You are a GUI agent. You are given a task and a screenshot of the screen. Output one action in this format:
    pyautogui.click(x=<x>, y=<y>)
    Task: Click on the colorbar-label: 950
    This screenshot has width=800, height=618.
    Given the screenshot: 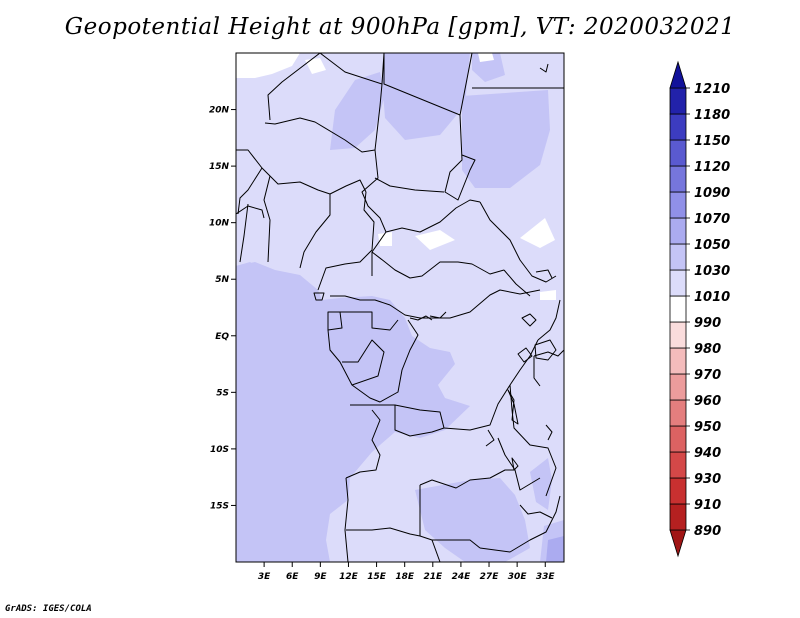 What is the action you would take?
    pyautogui.click(x=707, y=427)
    